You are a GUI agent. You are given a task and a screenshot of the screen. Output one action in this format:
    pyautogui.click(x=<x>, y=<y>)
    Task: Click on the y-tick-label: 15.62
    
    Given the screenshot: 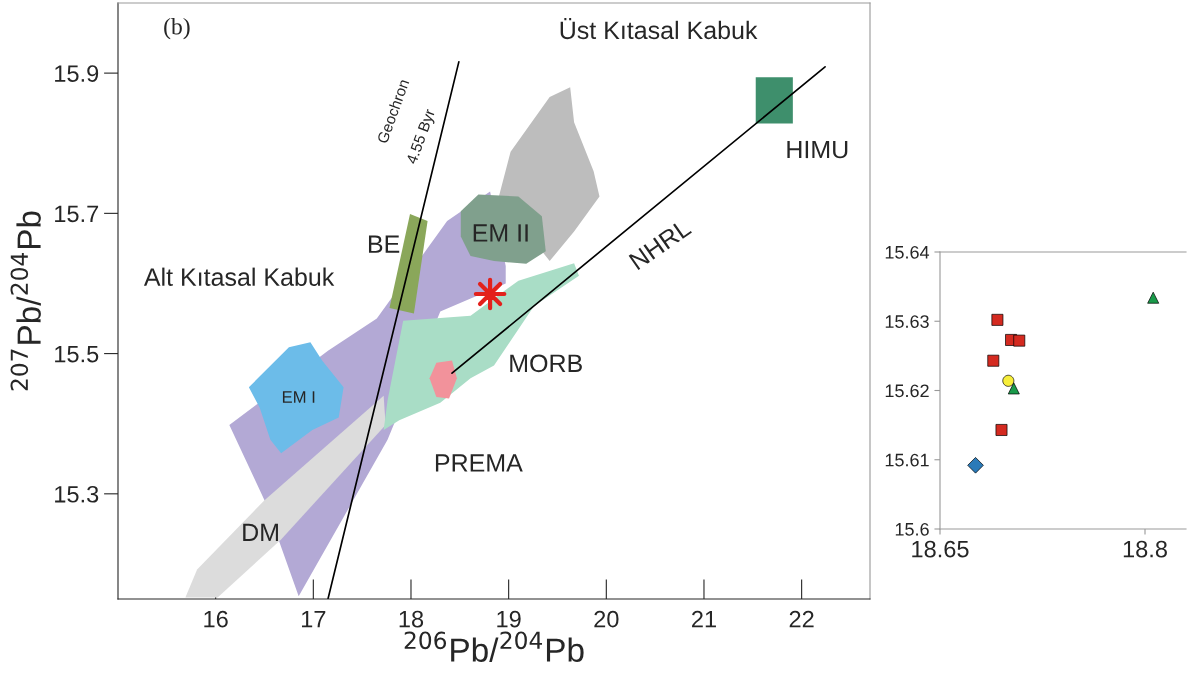 What is the action you would take?
    pyautogui.click(x=907, y=391)
    